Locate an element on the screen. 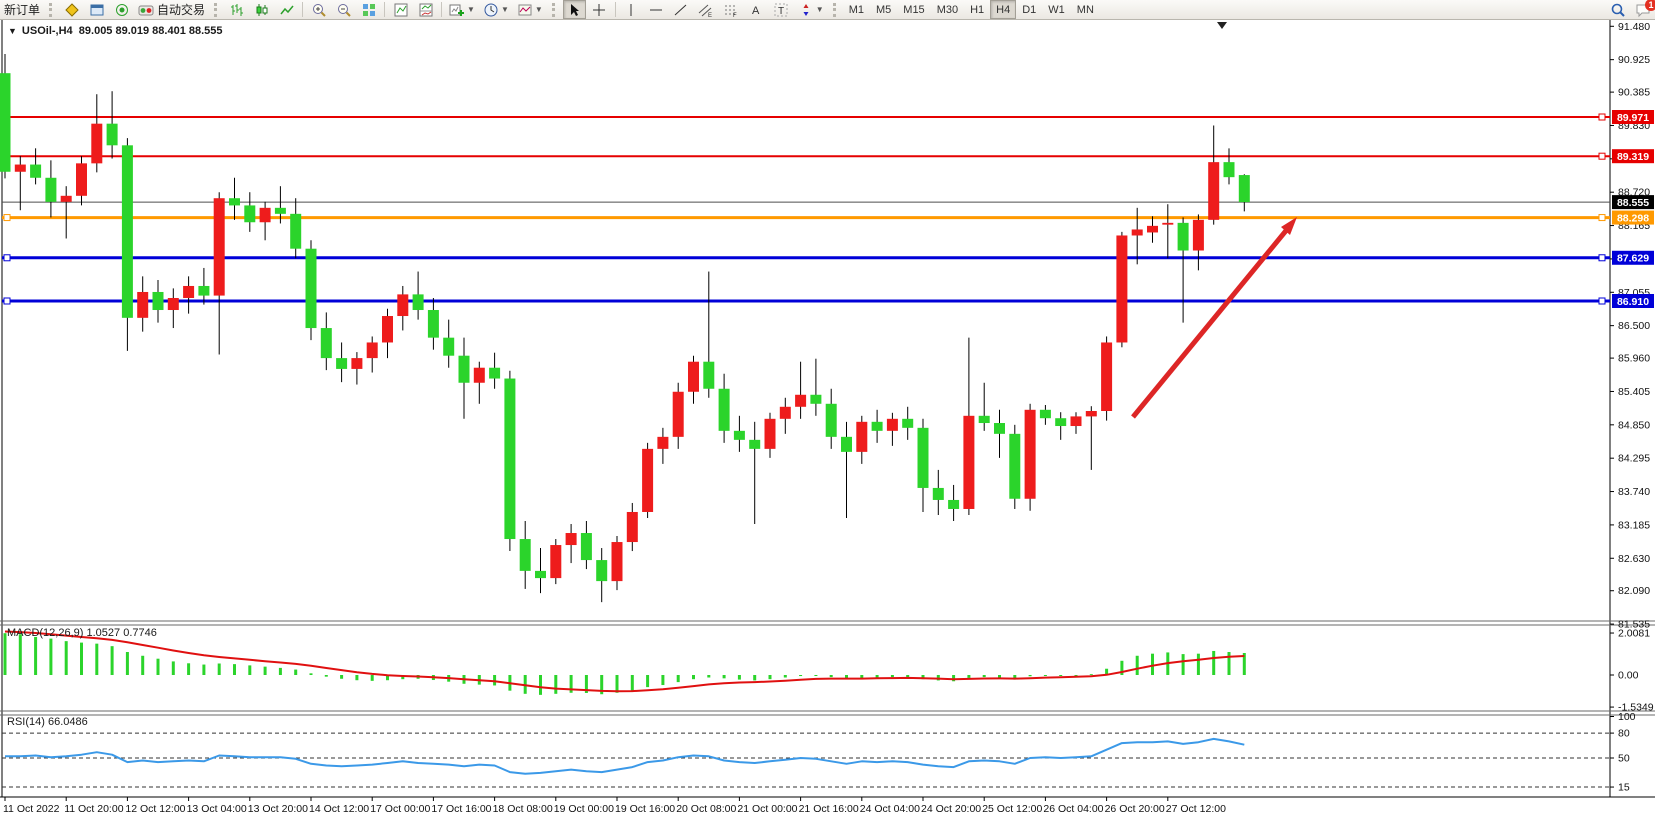 The width and height of the screenshot is (1655, 822). chart-shift-marker is located at coordinates (1222, 25).